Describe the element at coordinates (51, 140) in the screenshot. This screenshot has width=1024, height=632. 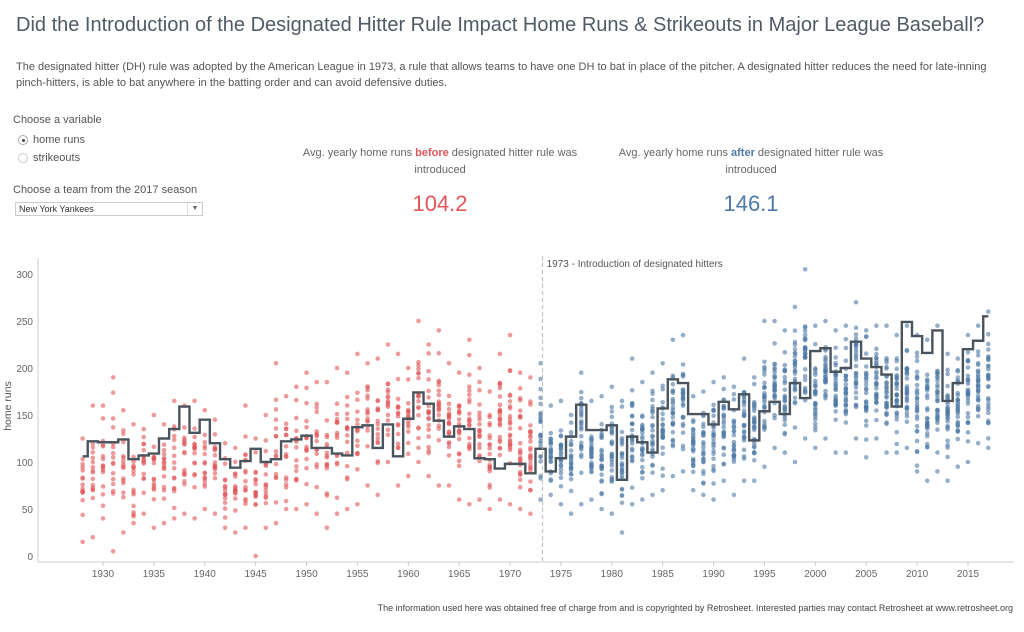
I see `radio-home-runs: home runs` at that location.